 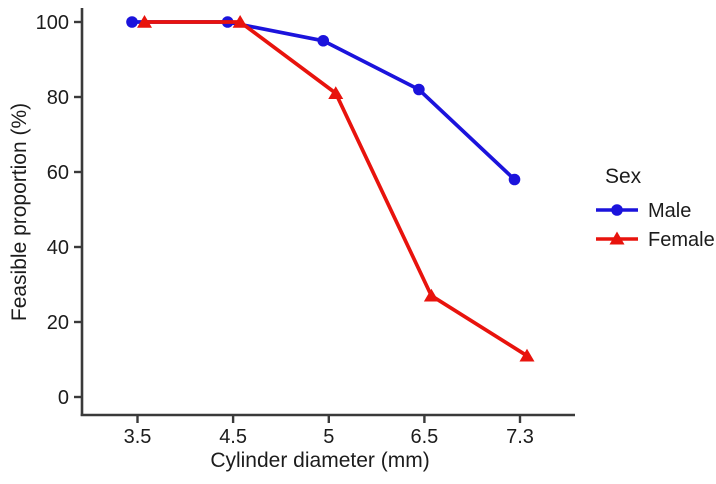 I want to click on x-tick-label: 4.5, so click(x=233, y=437).